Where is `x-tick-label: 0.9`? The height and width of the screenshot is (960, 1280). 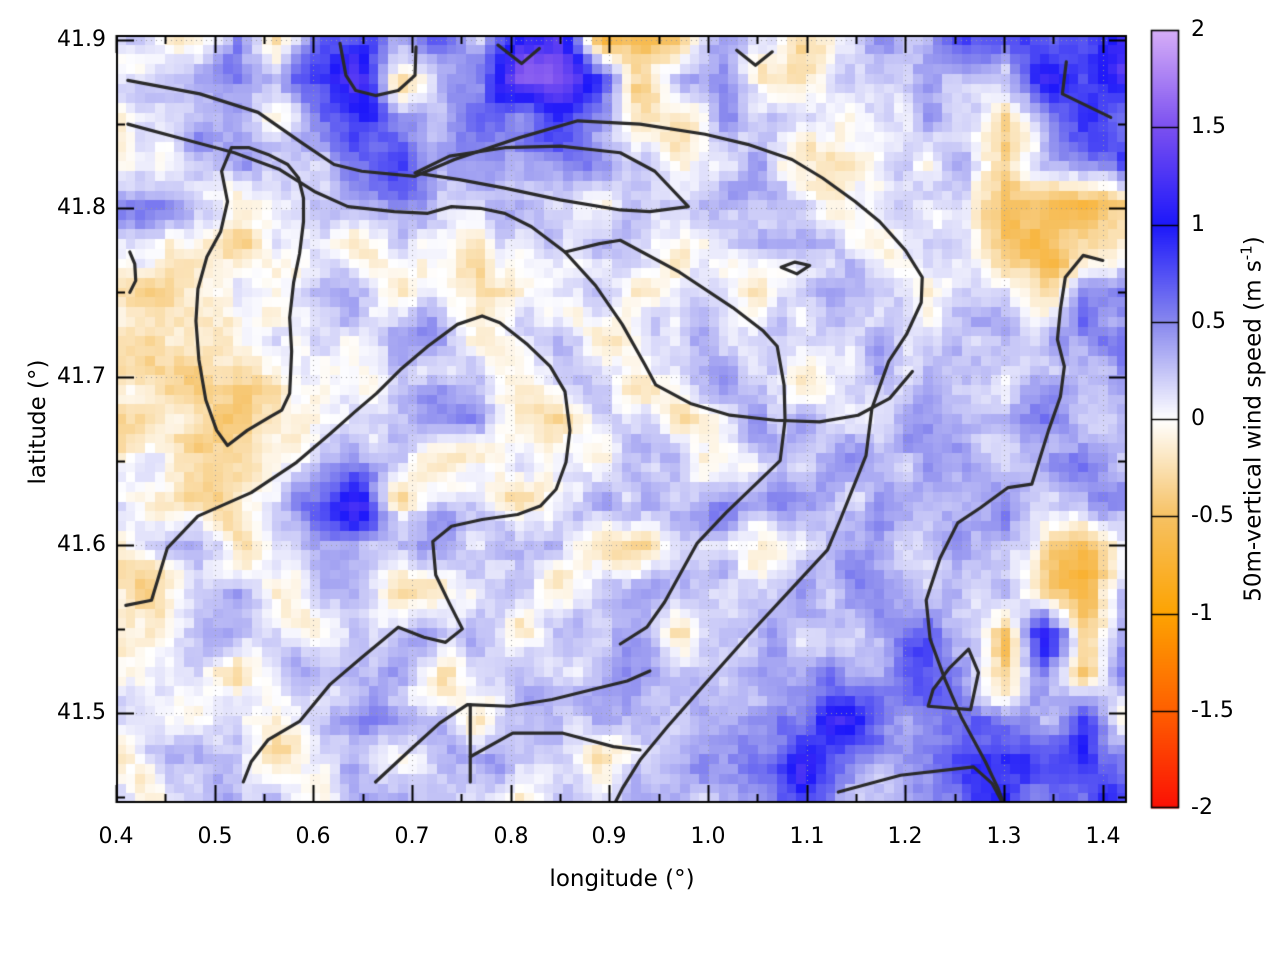
x-tick-label: 0.9 is located at coordinates (609, 836).